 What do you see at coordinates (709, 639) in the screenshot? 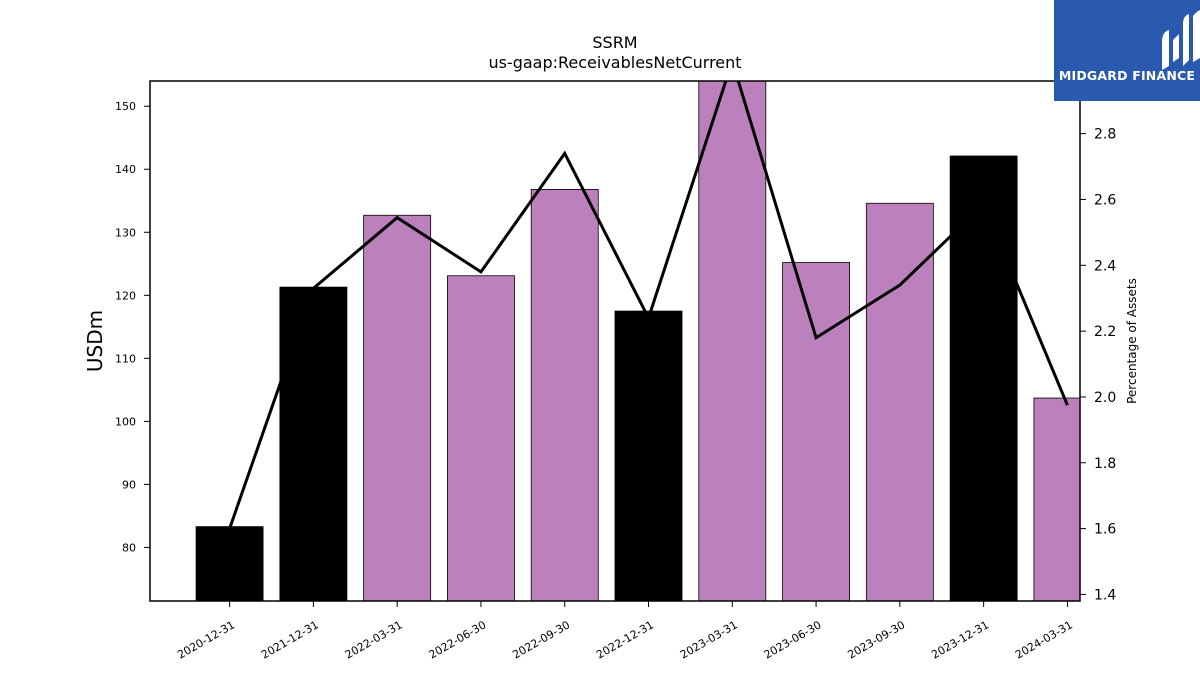
I see `x-tick-label: 2023-03-31` at bounding box center [709, 639].